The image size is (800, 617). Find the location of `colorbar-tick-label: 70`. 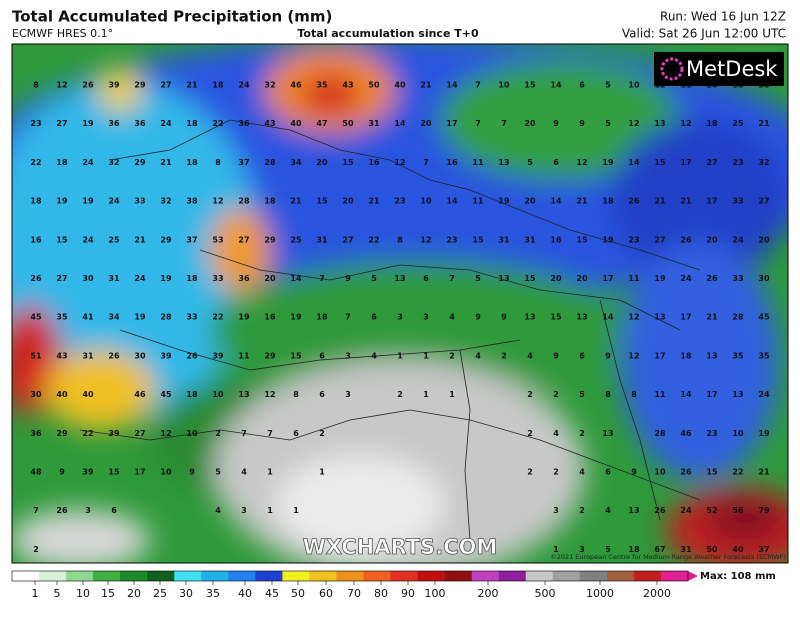

colorbar-tick-label: 70 is located at coordinates (354, 593).